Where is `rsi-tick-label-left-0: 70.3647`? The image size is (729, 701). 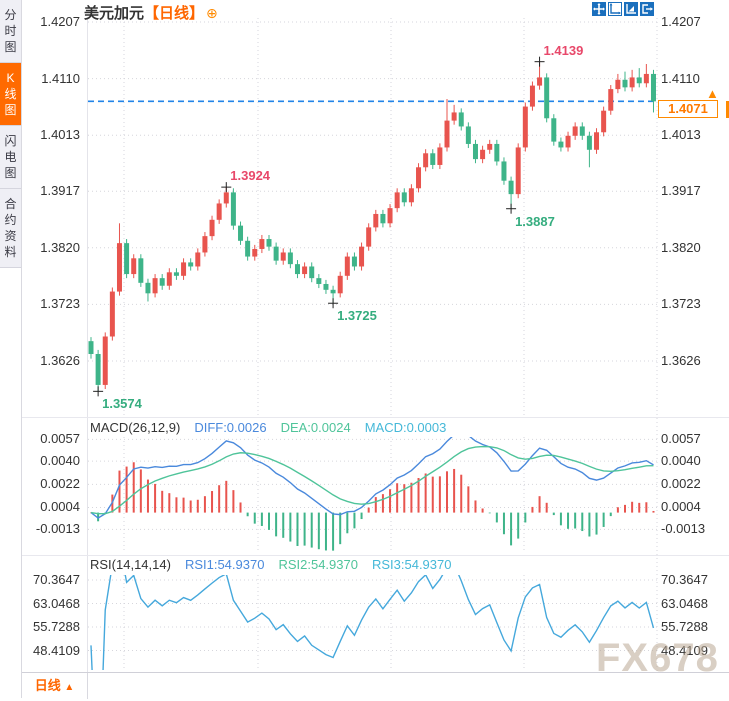
rsi-tick-label-left-0: 70.3647 is located at coordinates (56, 579).